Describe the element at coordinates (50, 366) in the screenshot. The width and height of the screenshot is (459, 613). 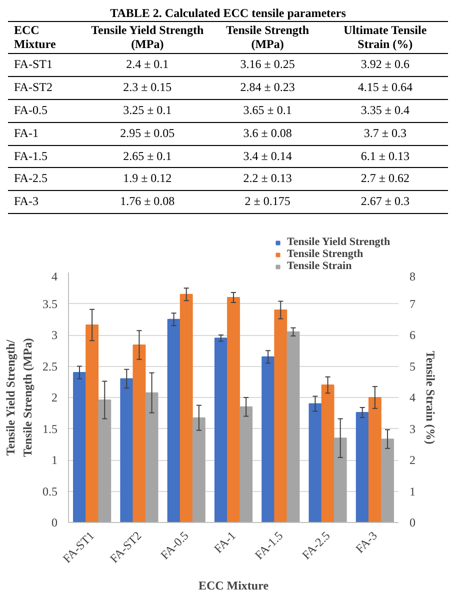
I see `y-tick-label: 2.5` at that location.